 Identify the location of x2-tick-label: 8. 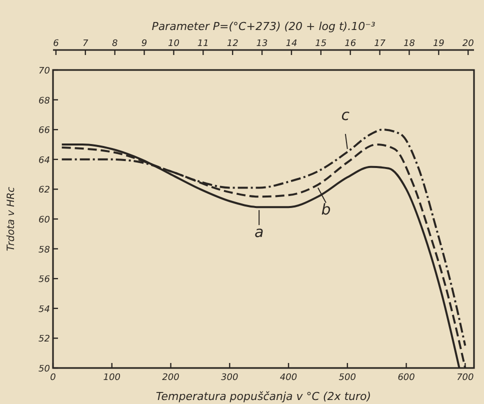
(115, 44).